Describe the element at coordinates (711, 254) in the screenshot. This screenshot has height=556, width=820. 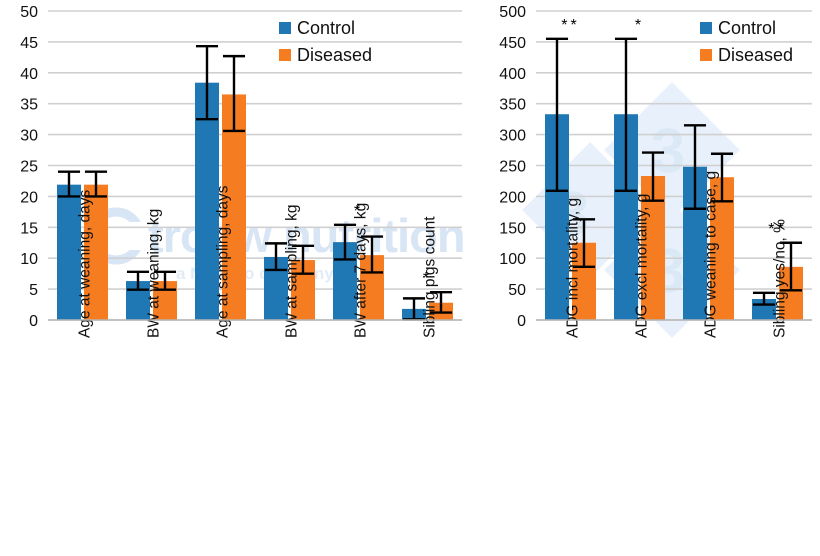
I see `x-axis-category-label: ADG weaning to case, g` at that location.